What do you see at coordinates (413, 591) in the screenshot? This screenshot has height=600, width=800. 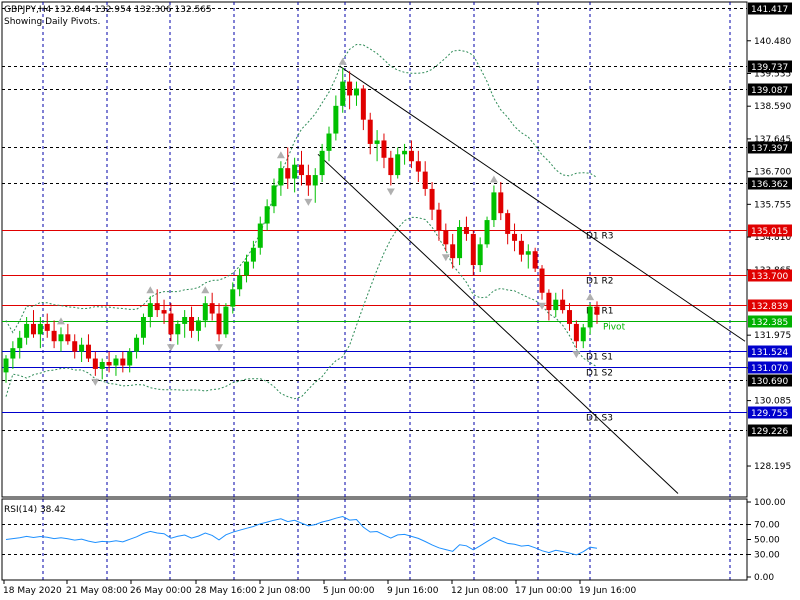 I see `time-tick-label-6: 9 Jun 16:00` at bounding box center [413, 591].